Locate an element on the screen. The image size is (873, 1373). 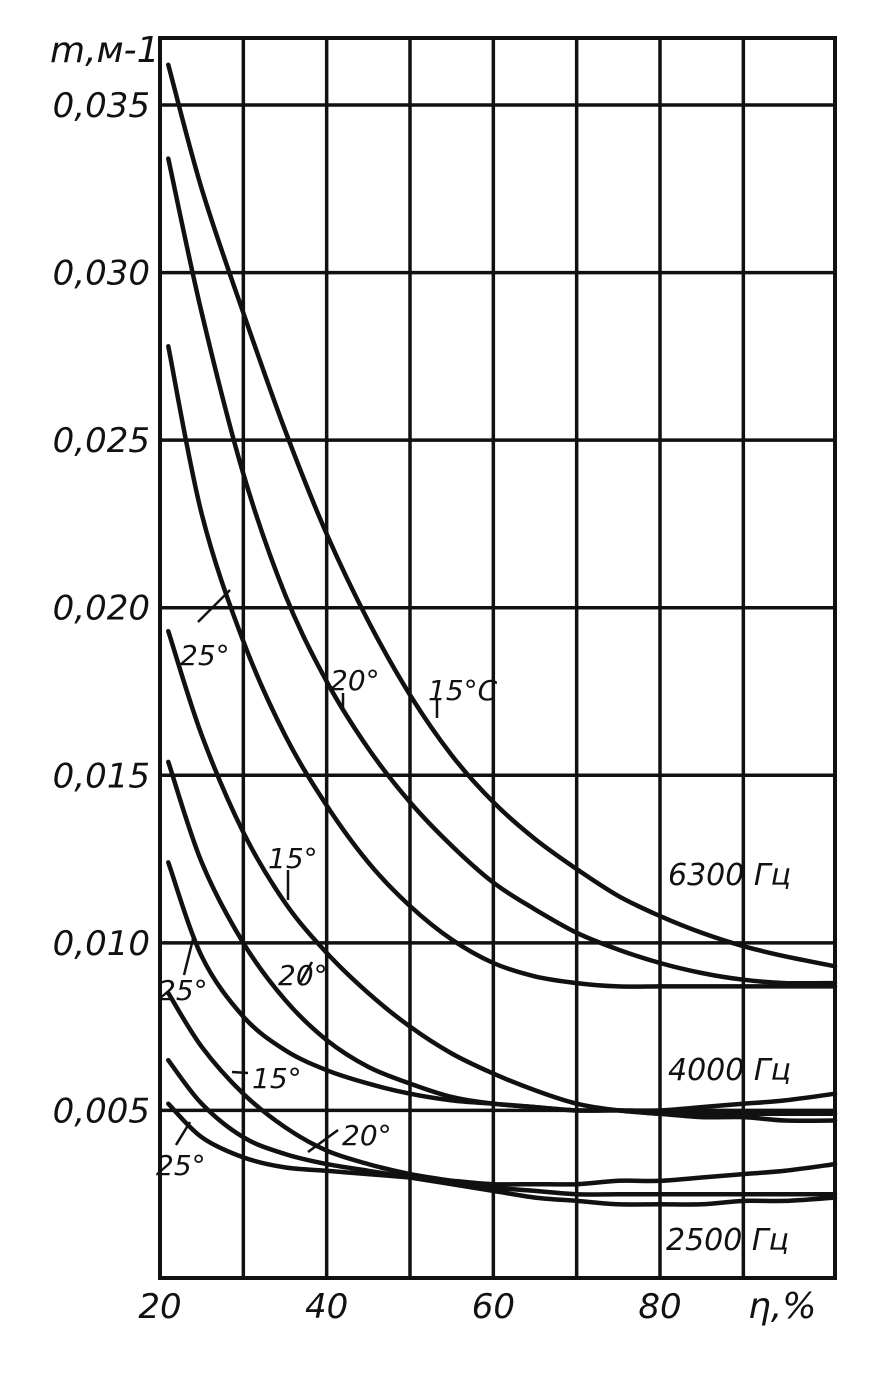
y-tick-label-0: 0,005 is located at coordinates (101, 1111).